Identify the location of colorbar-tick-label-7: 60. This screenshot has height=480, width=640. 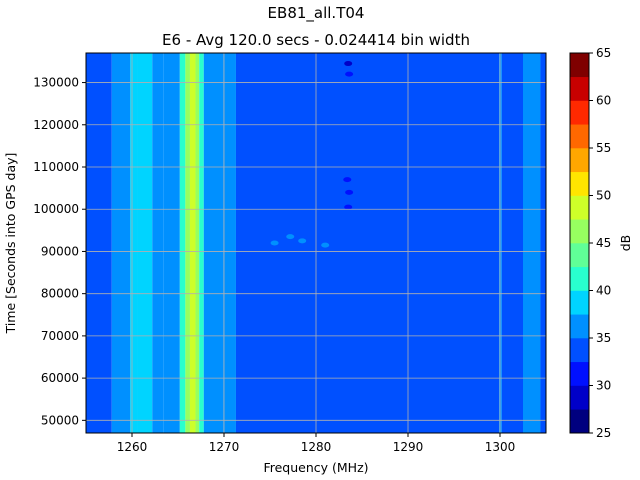
(603, 101).